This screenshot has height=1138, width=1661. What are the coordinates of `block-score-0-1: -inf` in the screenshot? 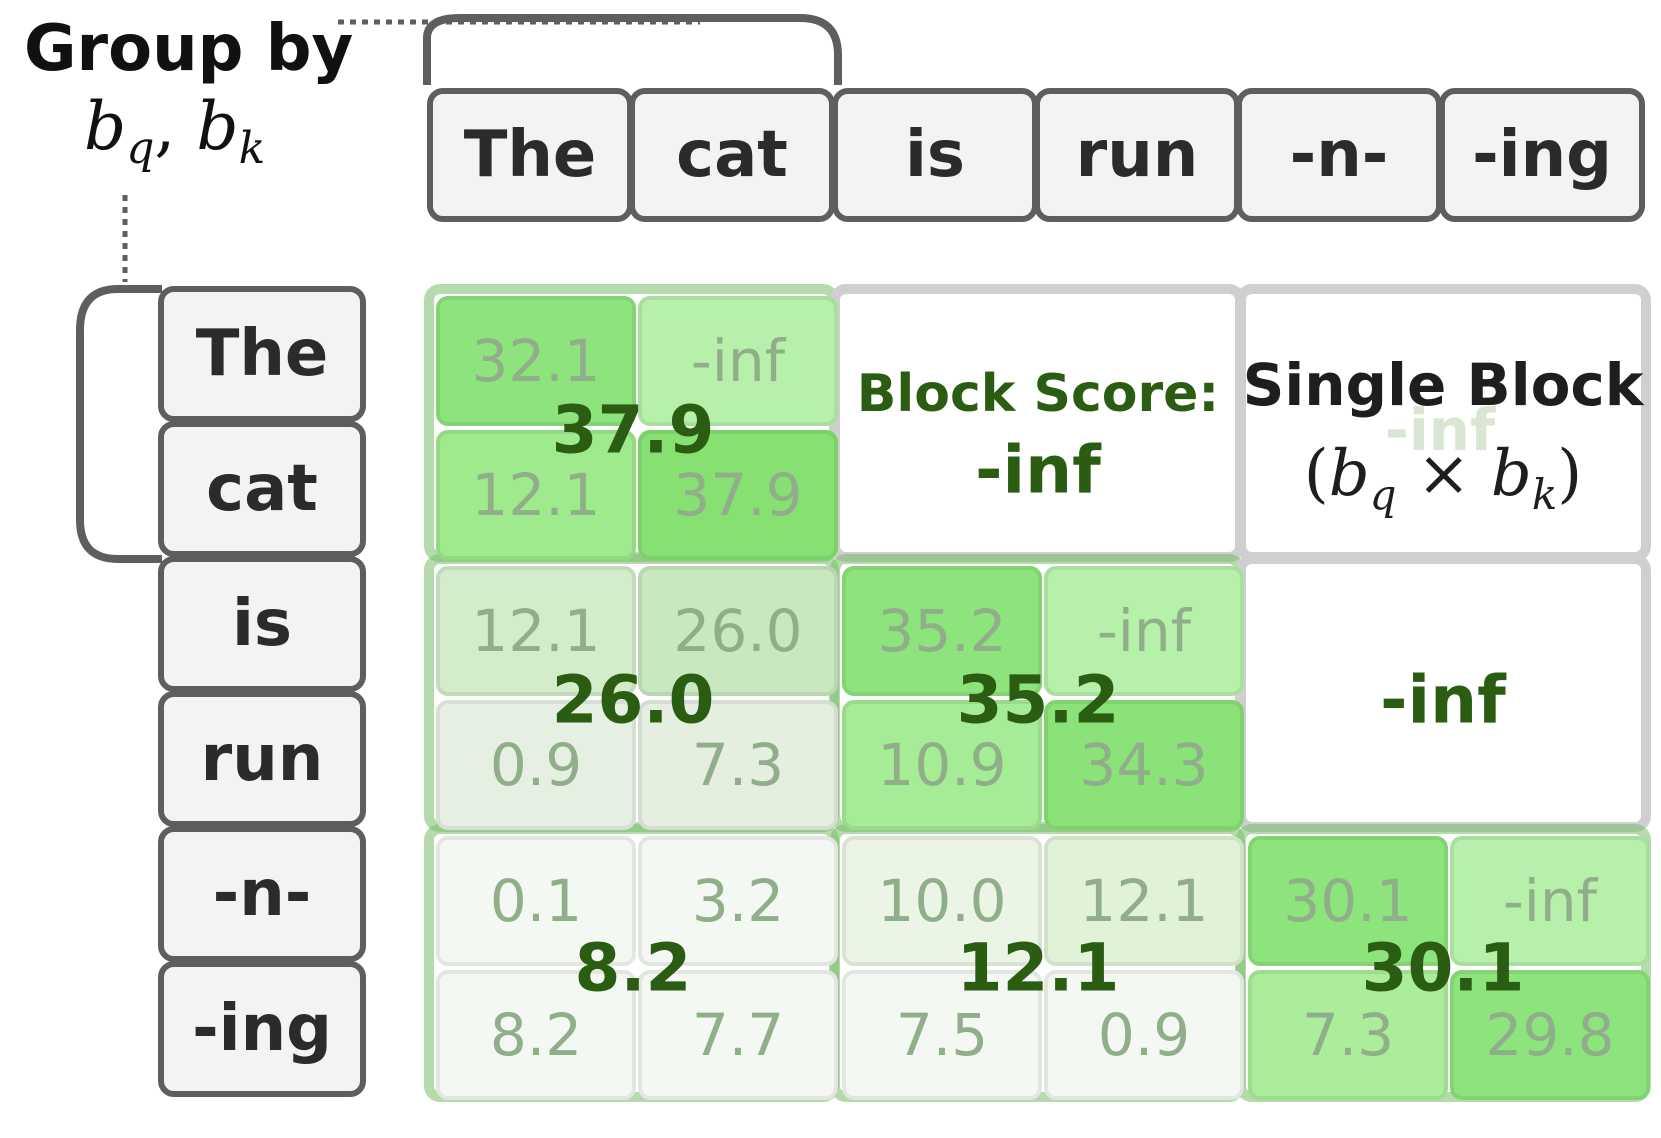 It's located at (1038, 470).